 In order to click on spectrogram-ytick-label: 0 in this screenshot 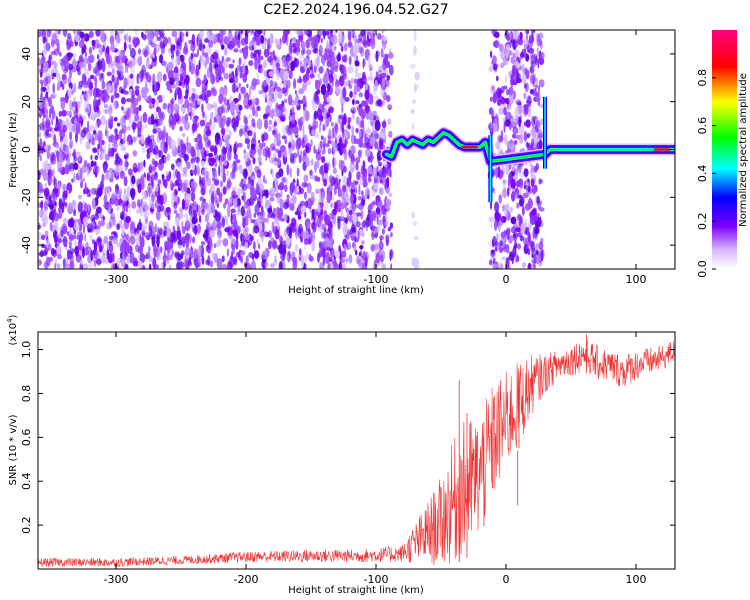, I will do `click(26, 149)`.